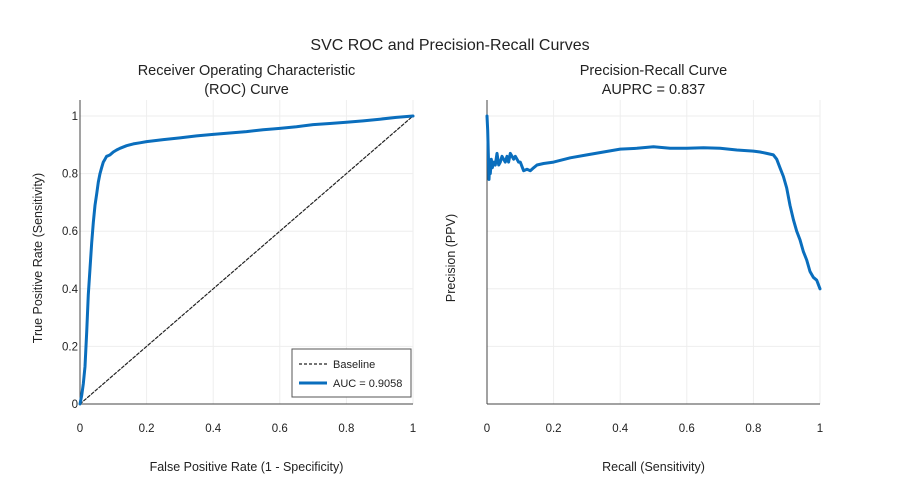  Describe the element at coordinates (687, 429) in the screenshot. I see `pr-x-tick-label: 0.6` at that location.